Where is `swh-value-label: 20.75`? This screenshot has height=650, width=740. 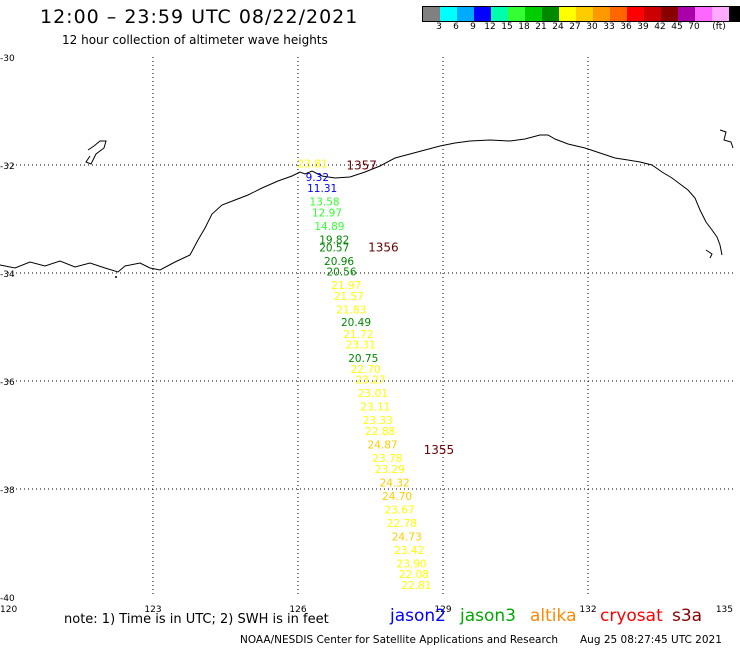 swh-value-label: 20.75 is located at coordinates (363, 359).